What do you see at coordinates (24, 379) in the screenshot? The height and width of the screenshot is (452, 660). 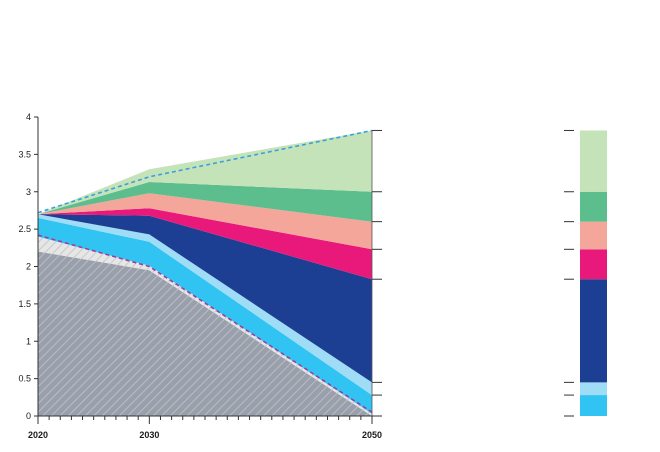 I see `y-tick-label: 0.5` at bounding box center [24, 379].